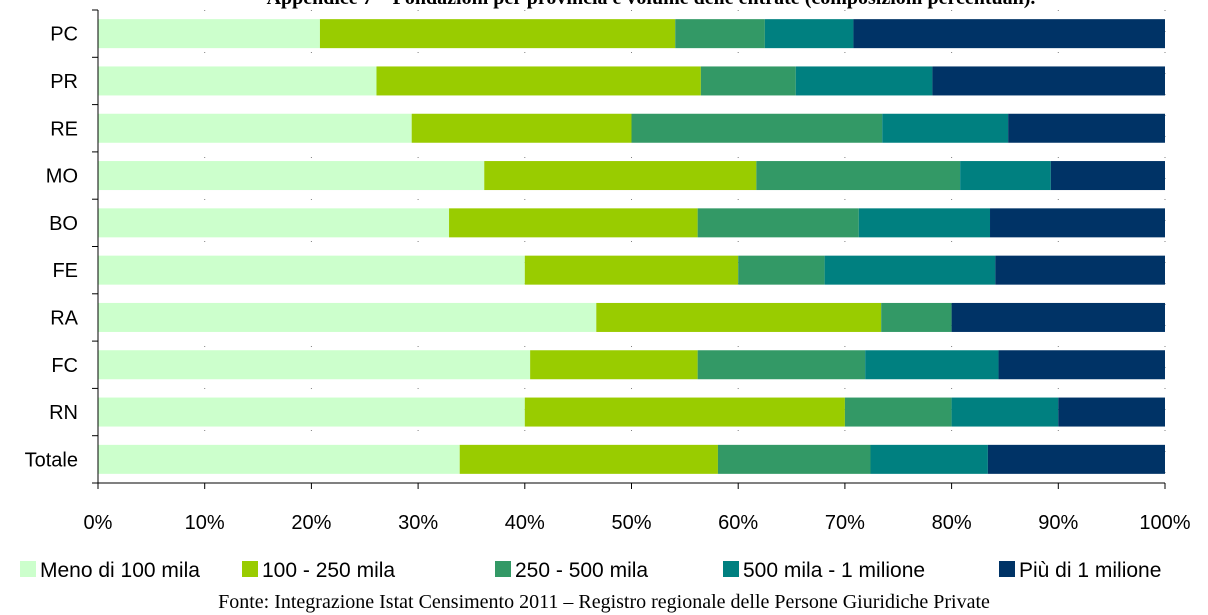 The width and height of the screenshot is (1208, 615). Describe the element at coordinates (581, 570) in the screenshot. I see `legend-label: 250 - 500 mila` at that location.